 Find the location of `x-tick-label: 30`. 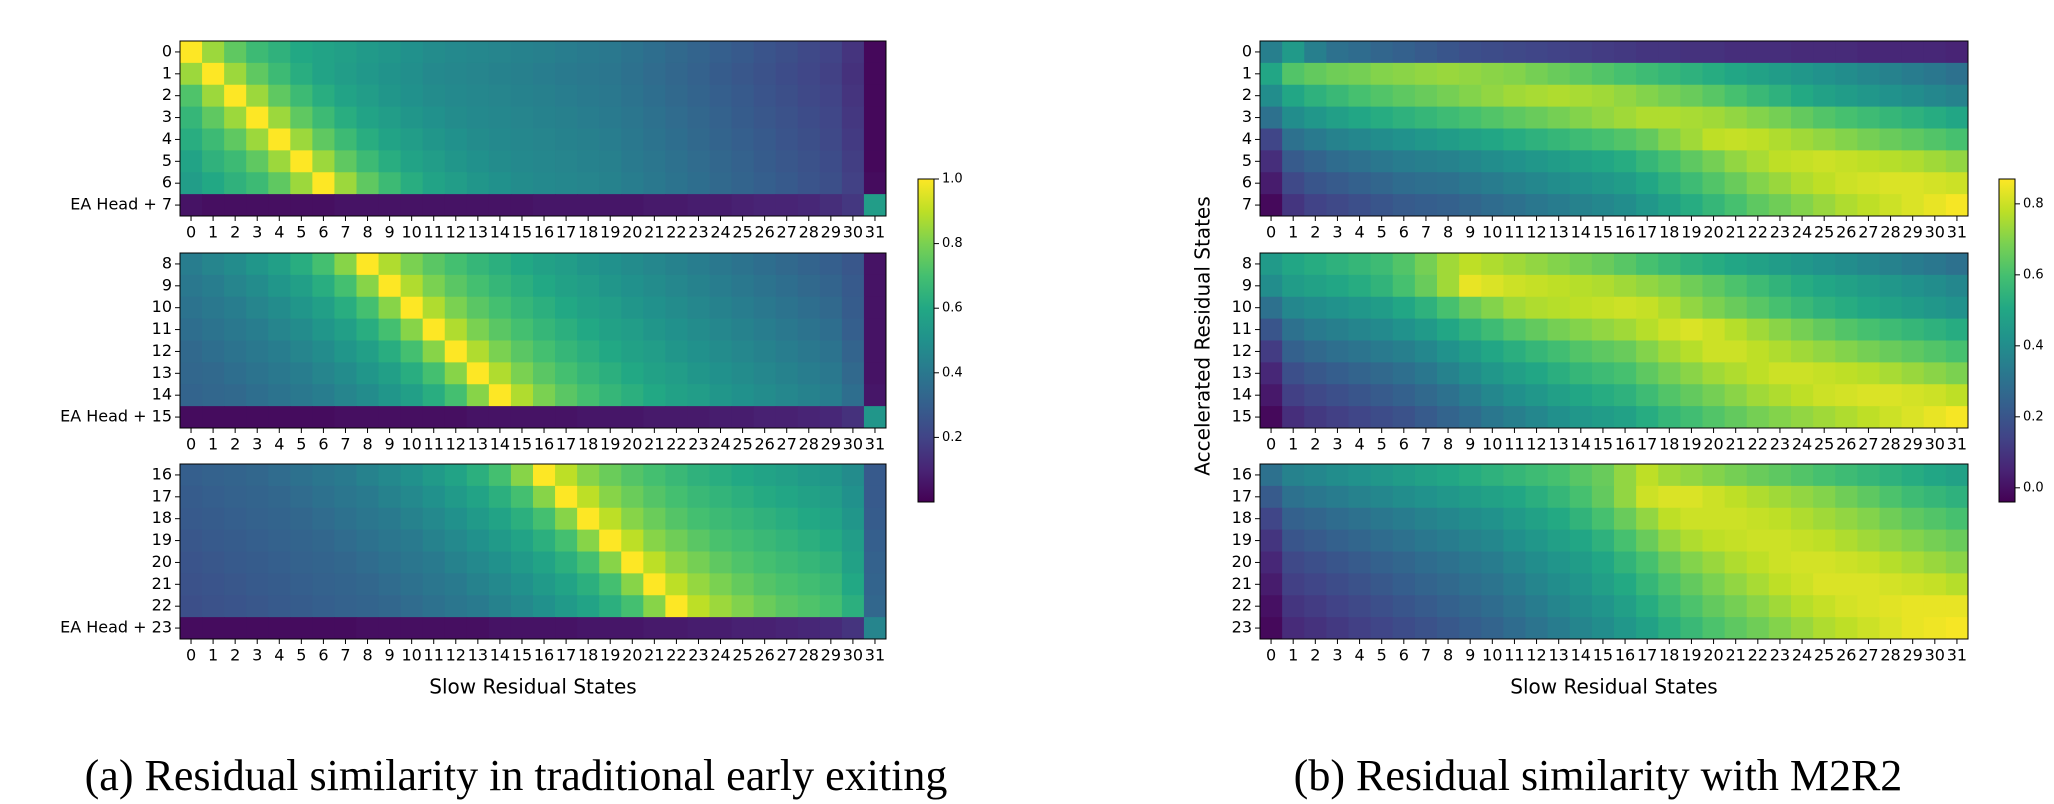

x-tick-label: 30 is located at coordinates (853, 232).